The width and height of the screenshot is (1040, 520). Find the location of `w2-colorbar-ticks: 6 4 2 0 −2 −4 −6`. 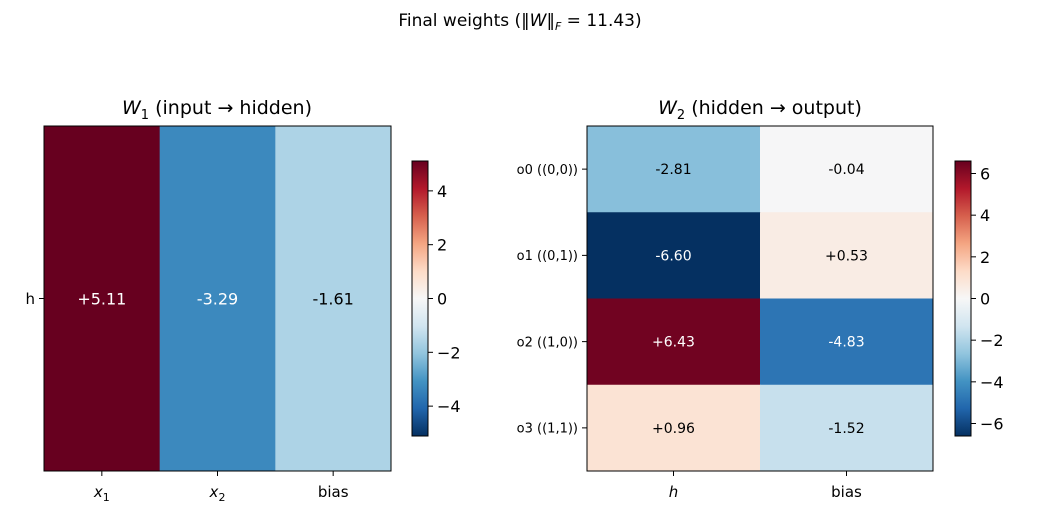

w2-colorbar-ticks: 6 4 2 0 −2 −4 −6 is located at coordinates (987, 299).